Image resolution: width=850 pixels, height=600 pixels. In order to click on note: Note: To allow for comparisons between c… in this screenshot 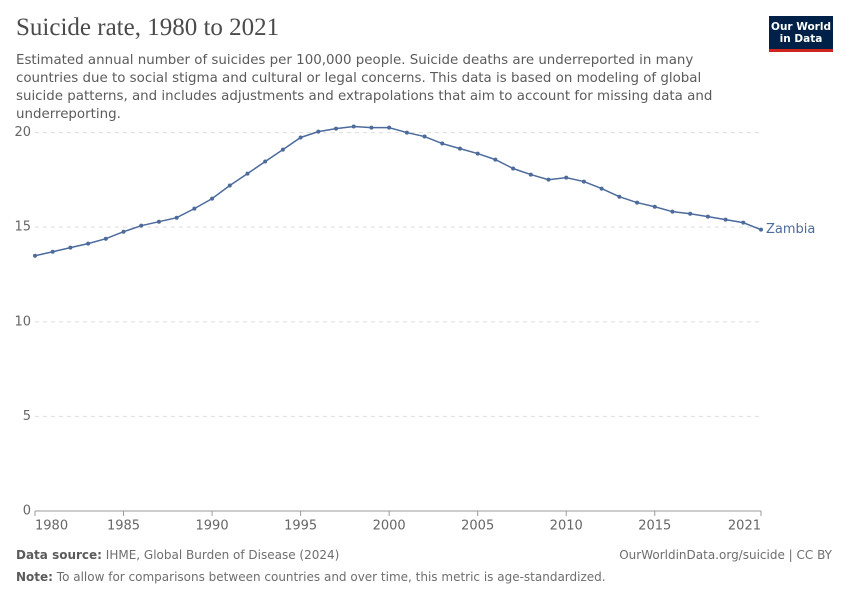, I will do `click(311, 577)`.